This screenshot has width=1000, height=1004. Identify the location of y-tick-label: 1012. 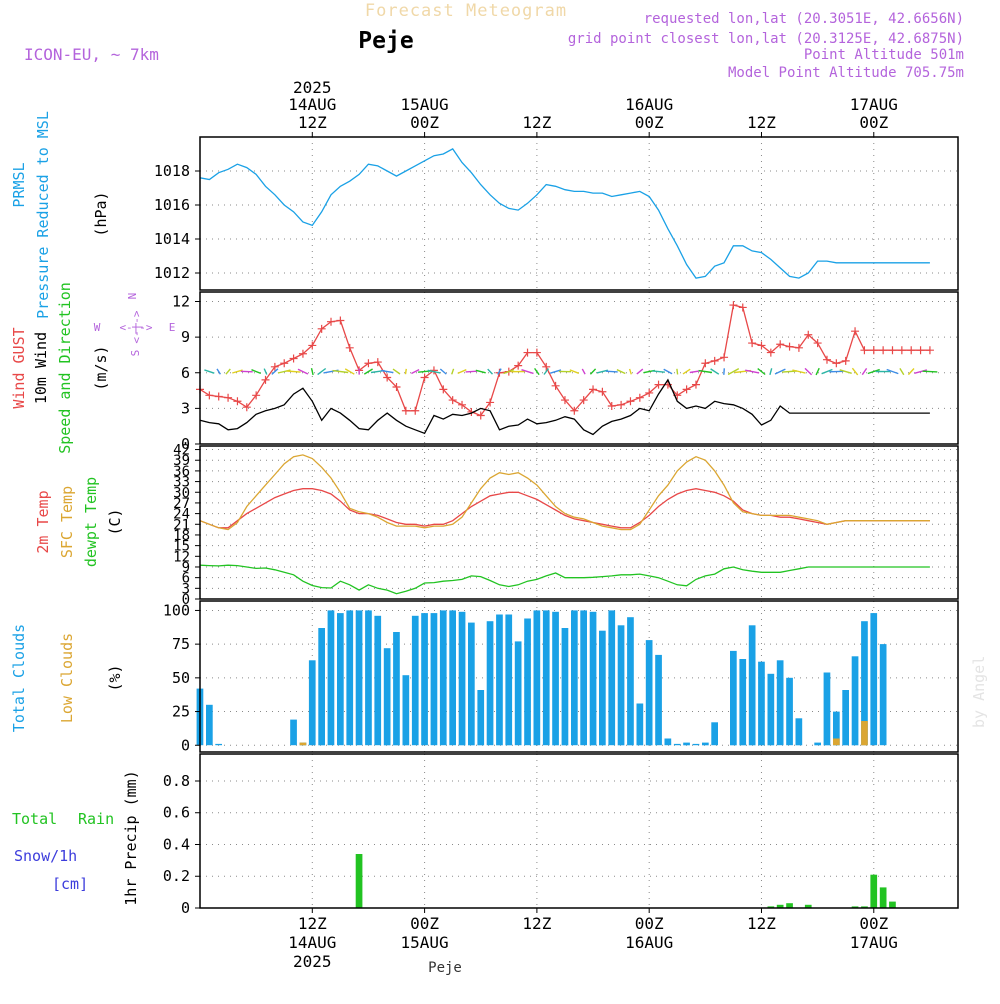
(172, 273).